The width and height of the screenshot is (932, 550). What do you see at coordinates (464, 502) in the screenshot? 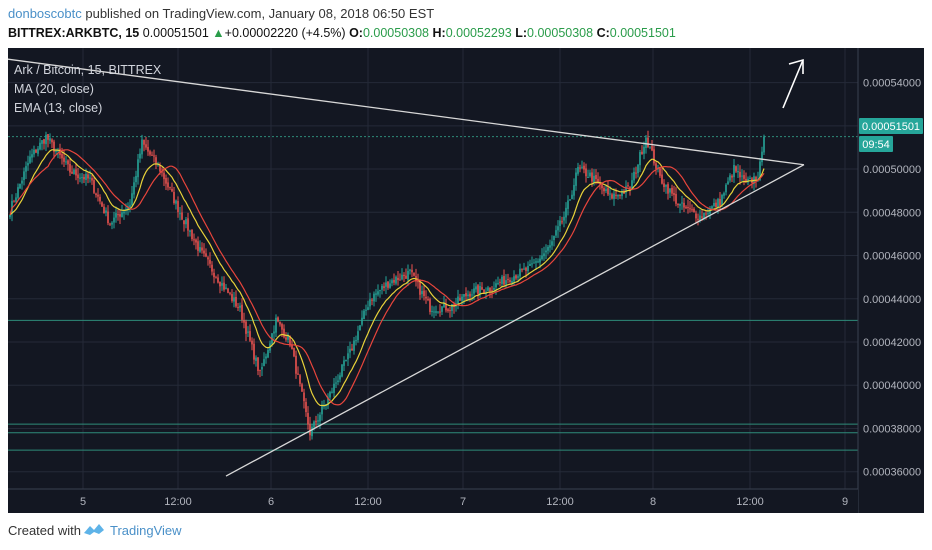
I see `x-tick-labels: 5 12:00 6 12:00 7 12:00 8 12:00 9` at bounding box center [464, 502].